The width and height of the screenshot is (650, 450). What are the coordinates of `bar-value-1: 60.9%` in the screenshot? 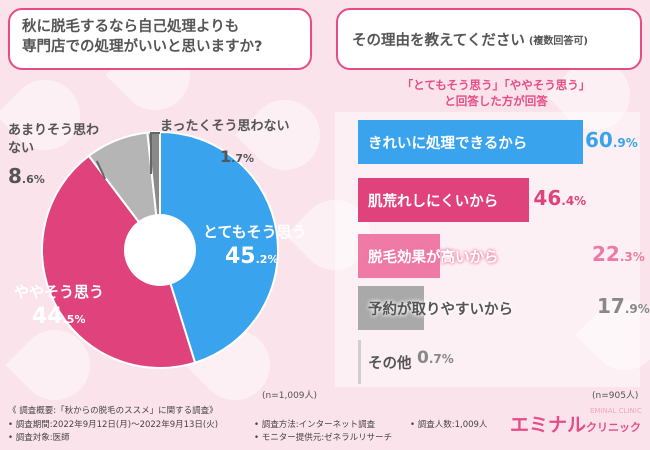 It's located at (611, 140).